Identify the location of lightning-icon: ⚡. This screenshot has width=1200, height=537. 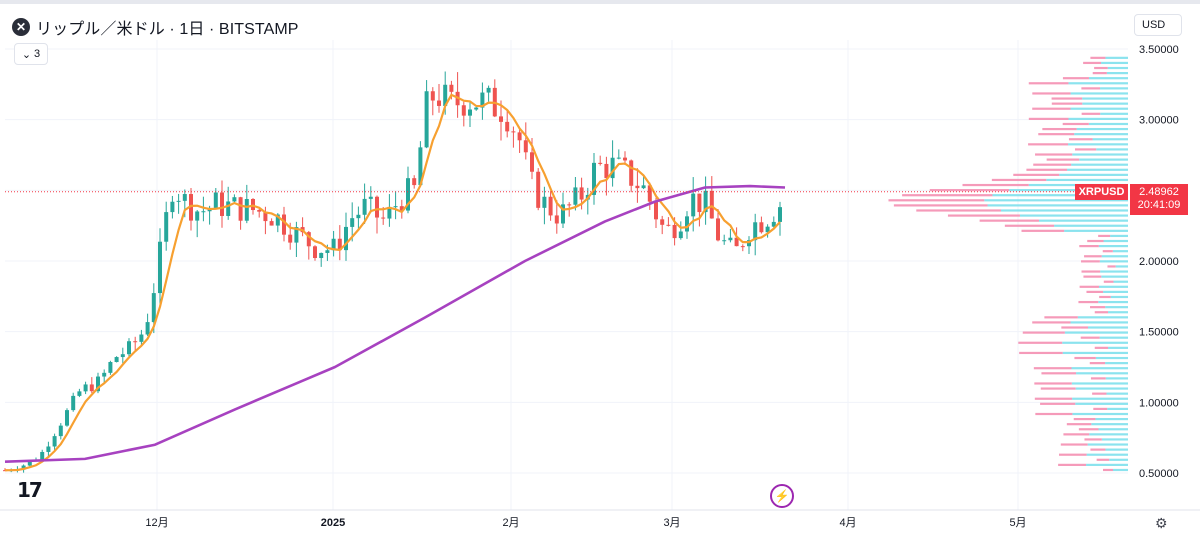
(782, 496).